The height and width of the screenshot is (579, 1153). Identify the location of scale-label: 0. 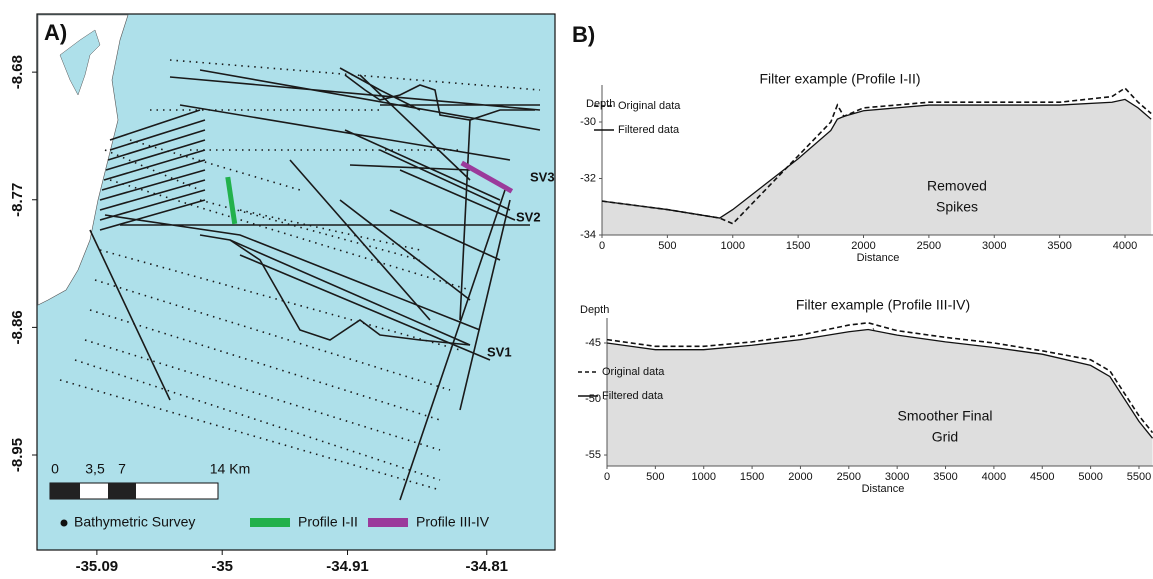
(55, 469).